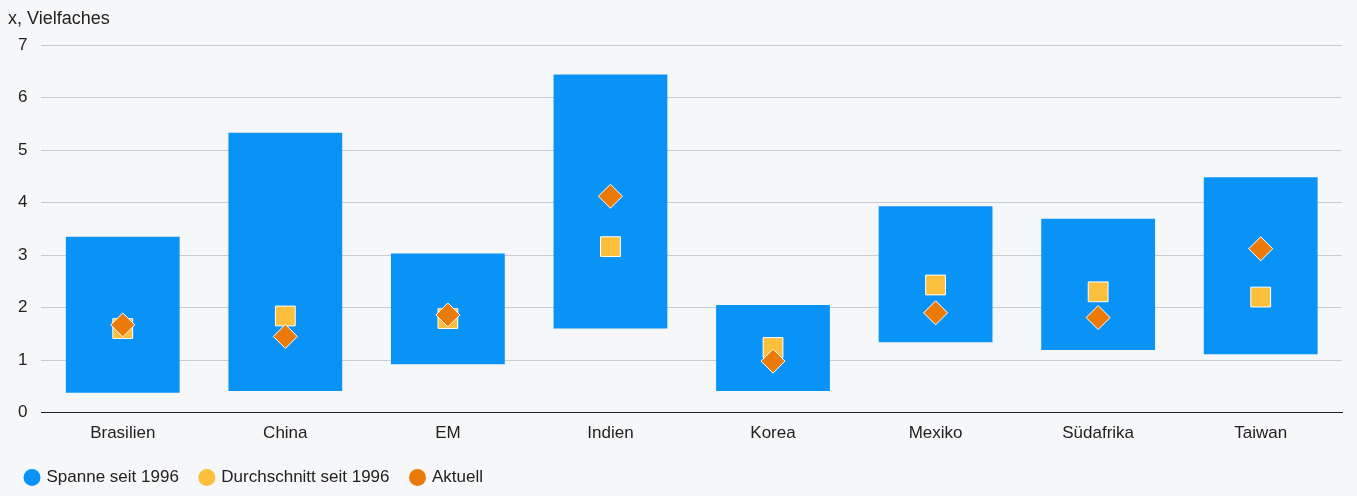 The height and width of the screenshot is (496, 1357). Describe the element at coordinates (22, 359) in the screenshot. I see `y-tick-label: 1` at that location.